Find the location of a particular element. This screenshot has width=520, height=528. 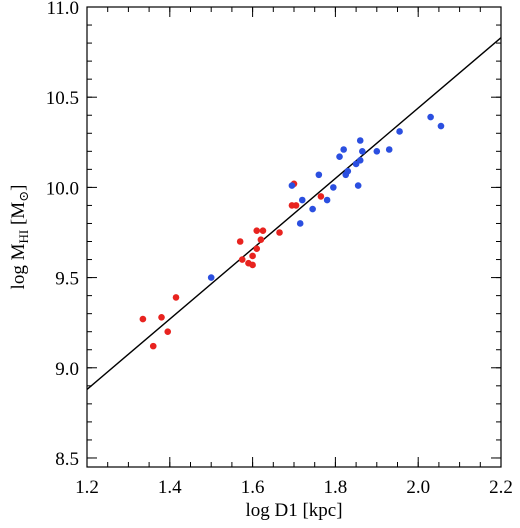

y-tick-label: 8.5 is located at coordinates (67, 459).